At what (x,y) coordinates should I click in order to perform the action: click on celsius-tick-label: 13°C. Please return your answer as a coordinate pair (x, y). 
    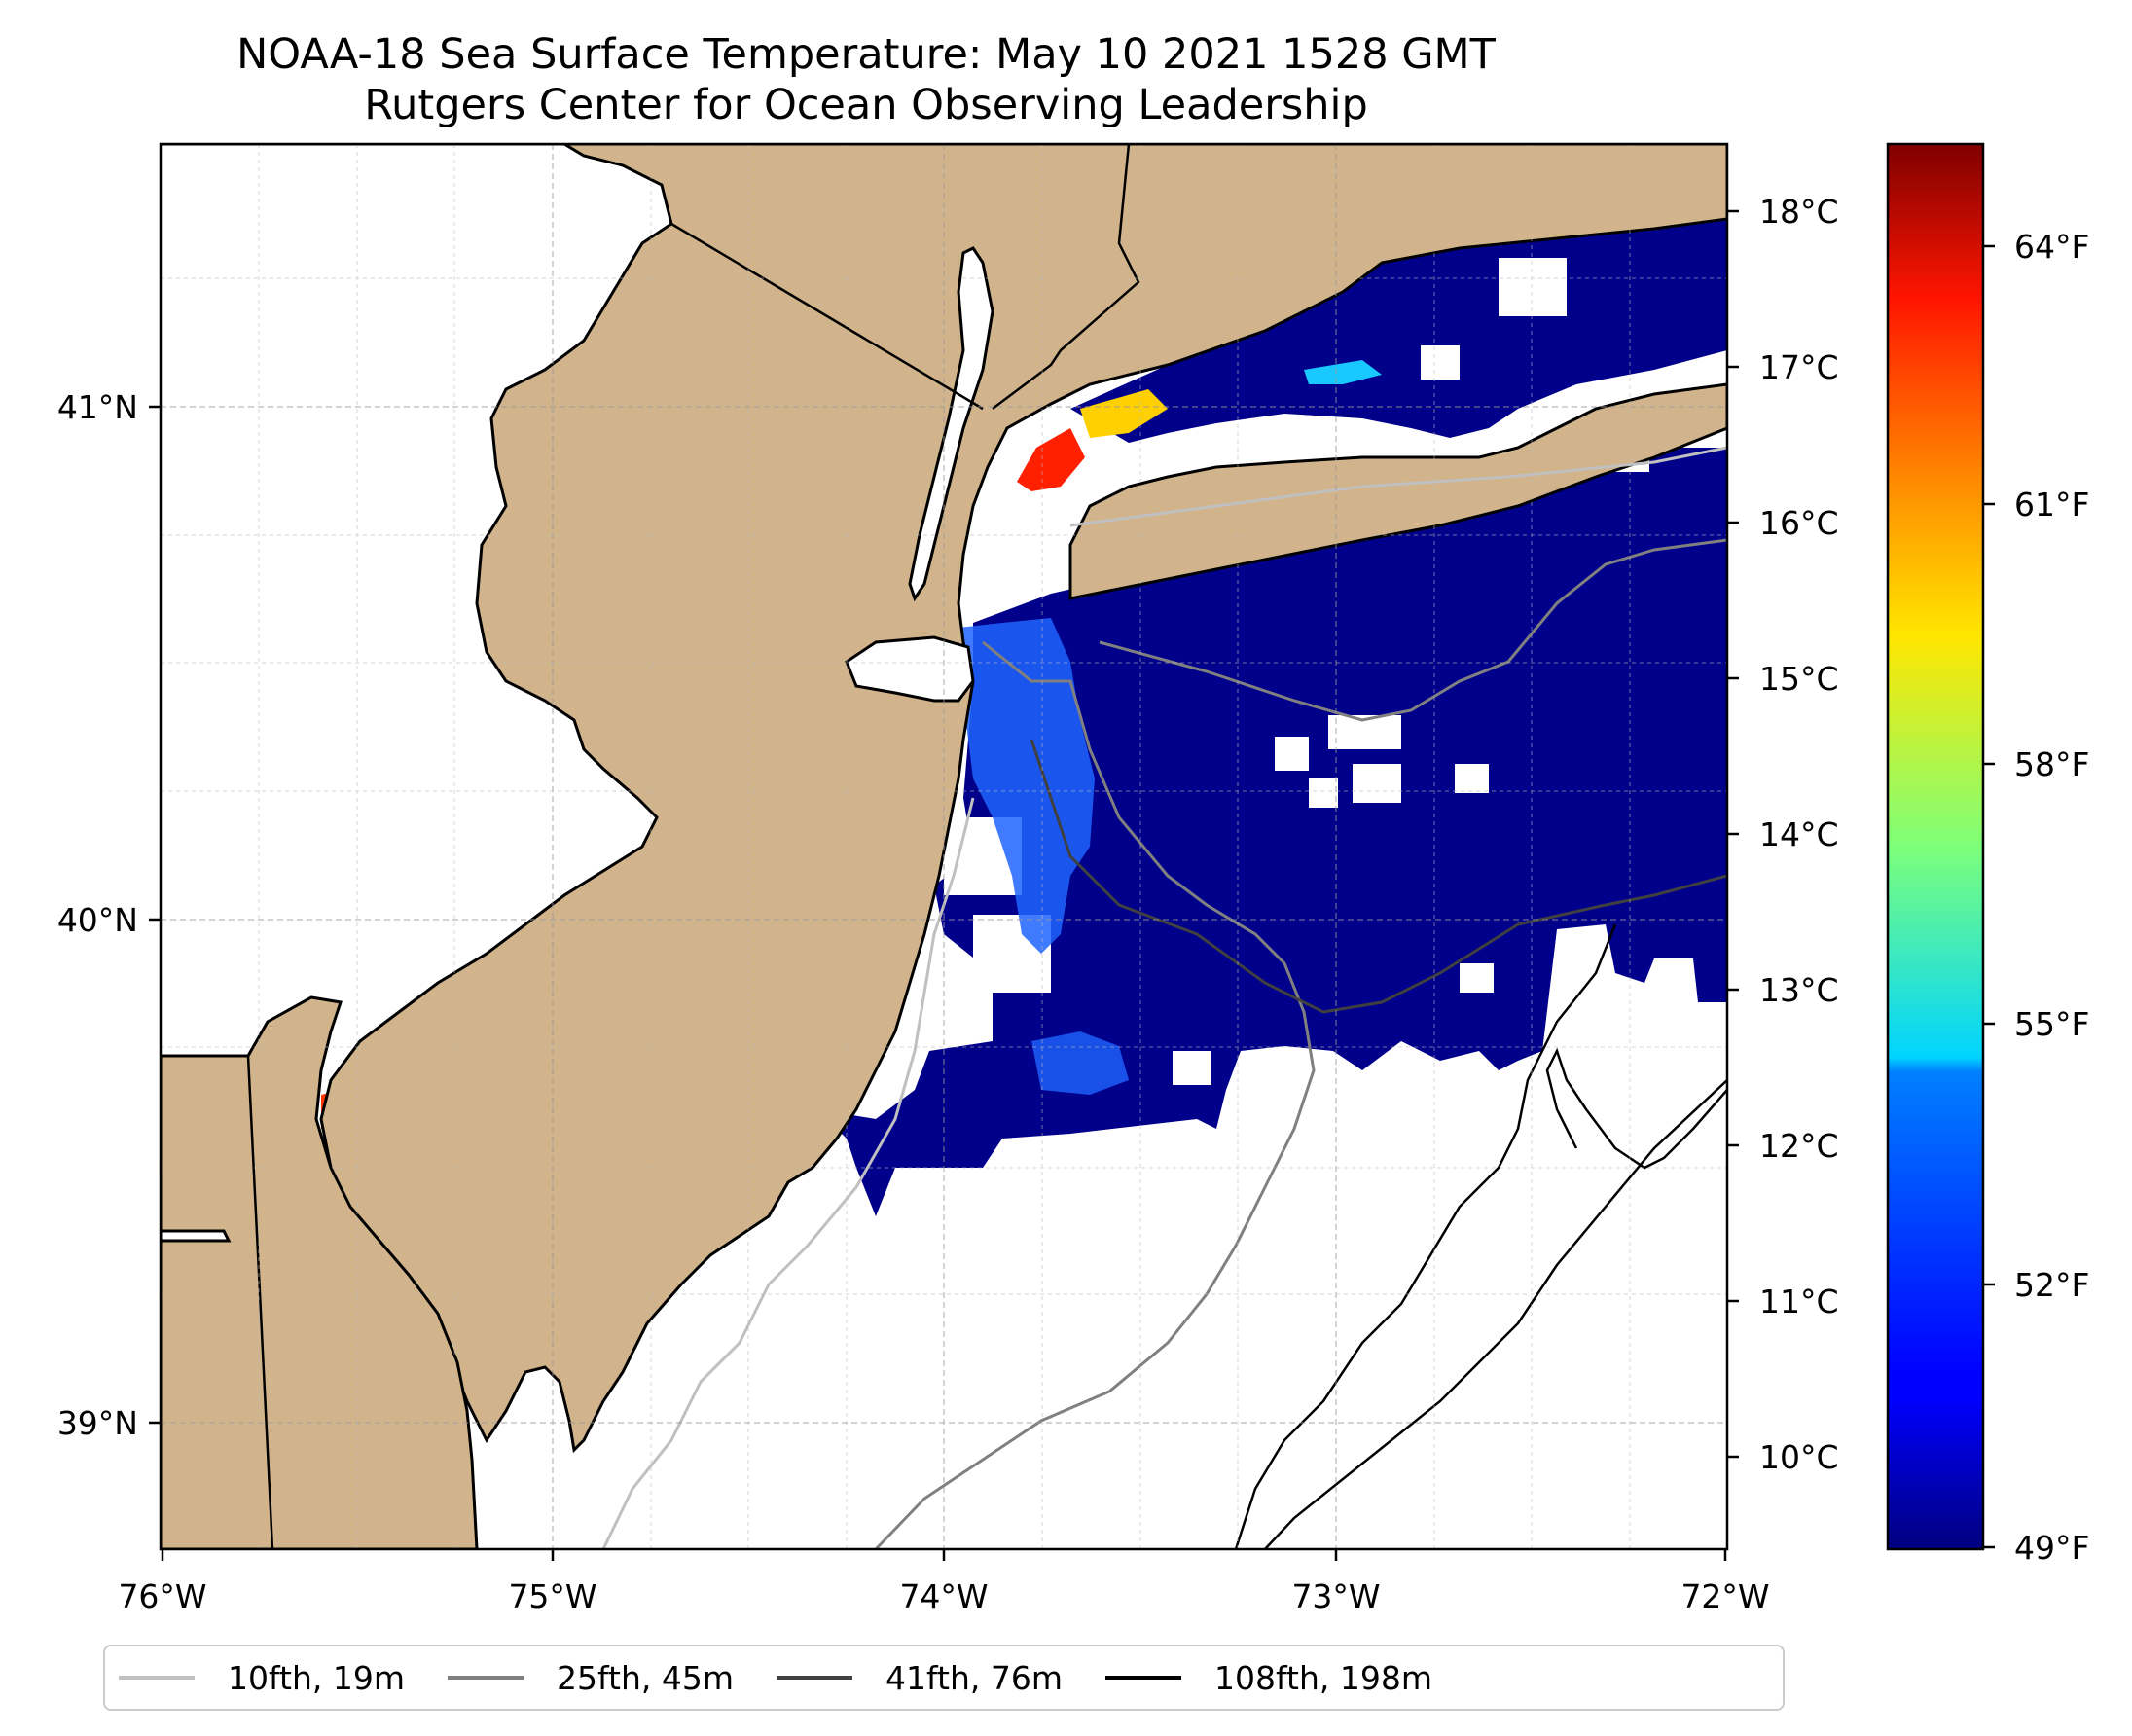
    Looking at the image, I should click on (1799, 990).